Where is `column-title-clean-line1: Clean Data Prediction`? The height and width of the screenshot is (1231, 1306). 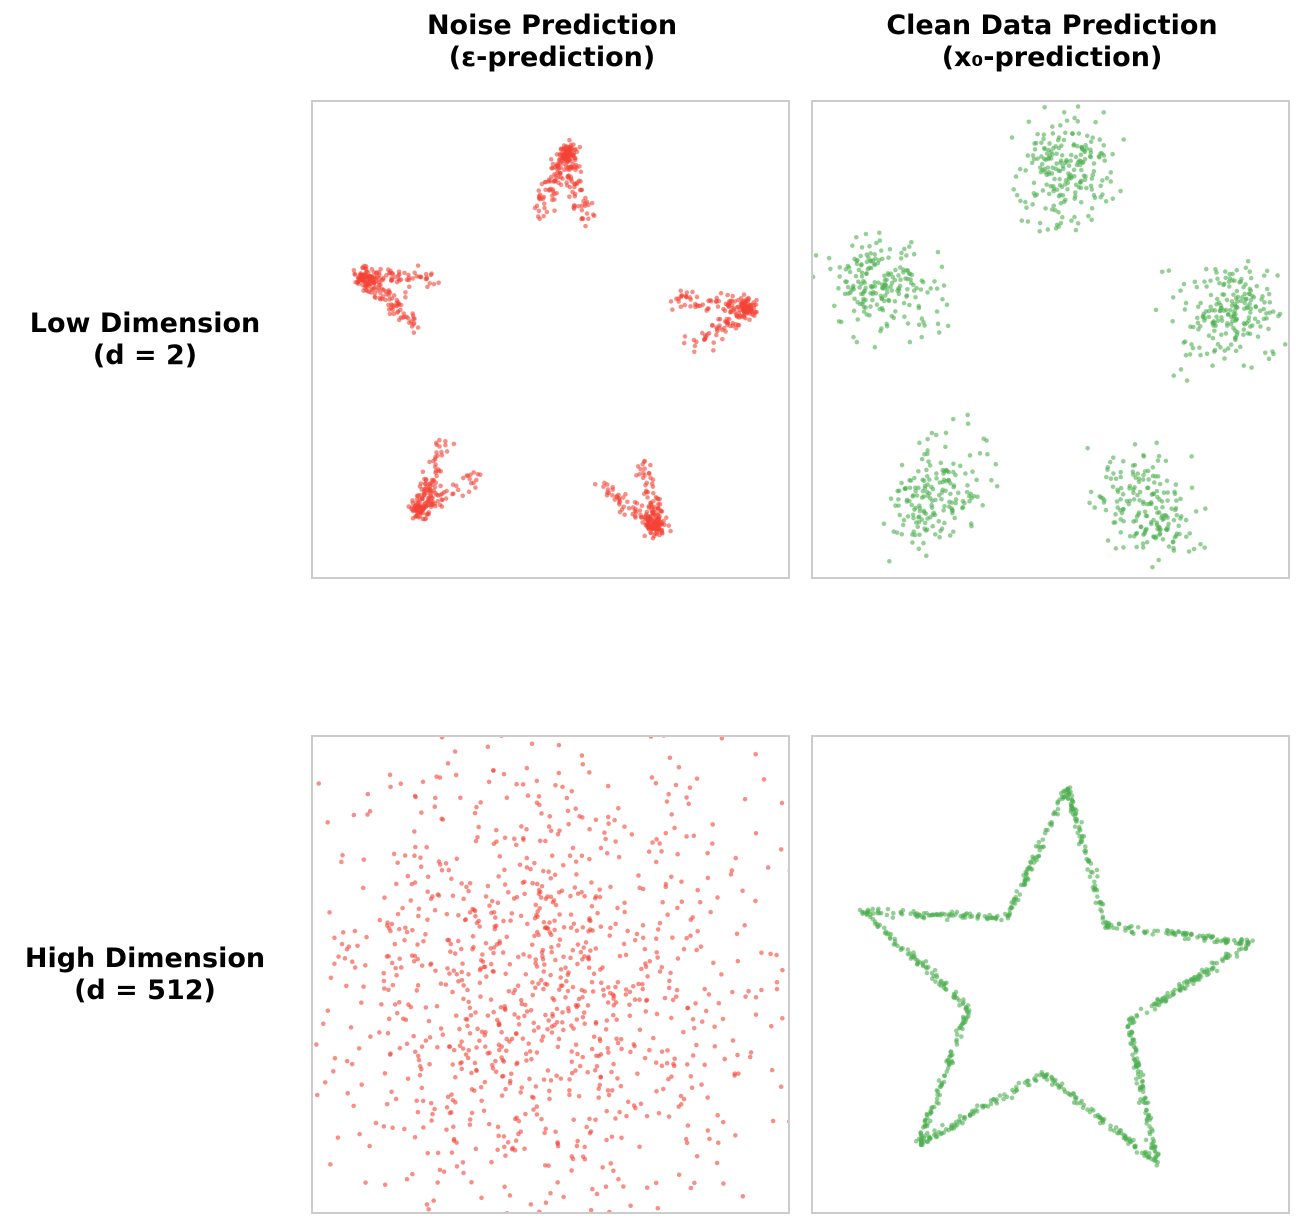 column-title-clean-line1: Clean Data Prediction is located at coordinates (1052, 25).